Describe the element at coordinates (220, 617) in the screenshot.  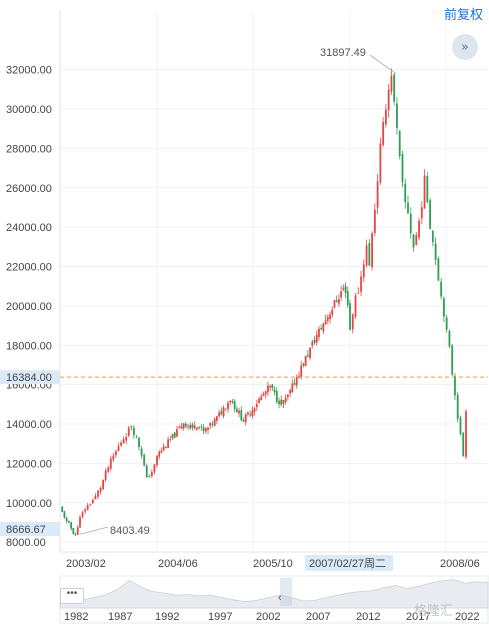
I see `navigator-year-label: 1997` at that location.